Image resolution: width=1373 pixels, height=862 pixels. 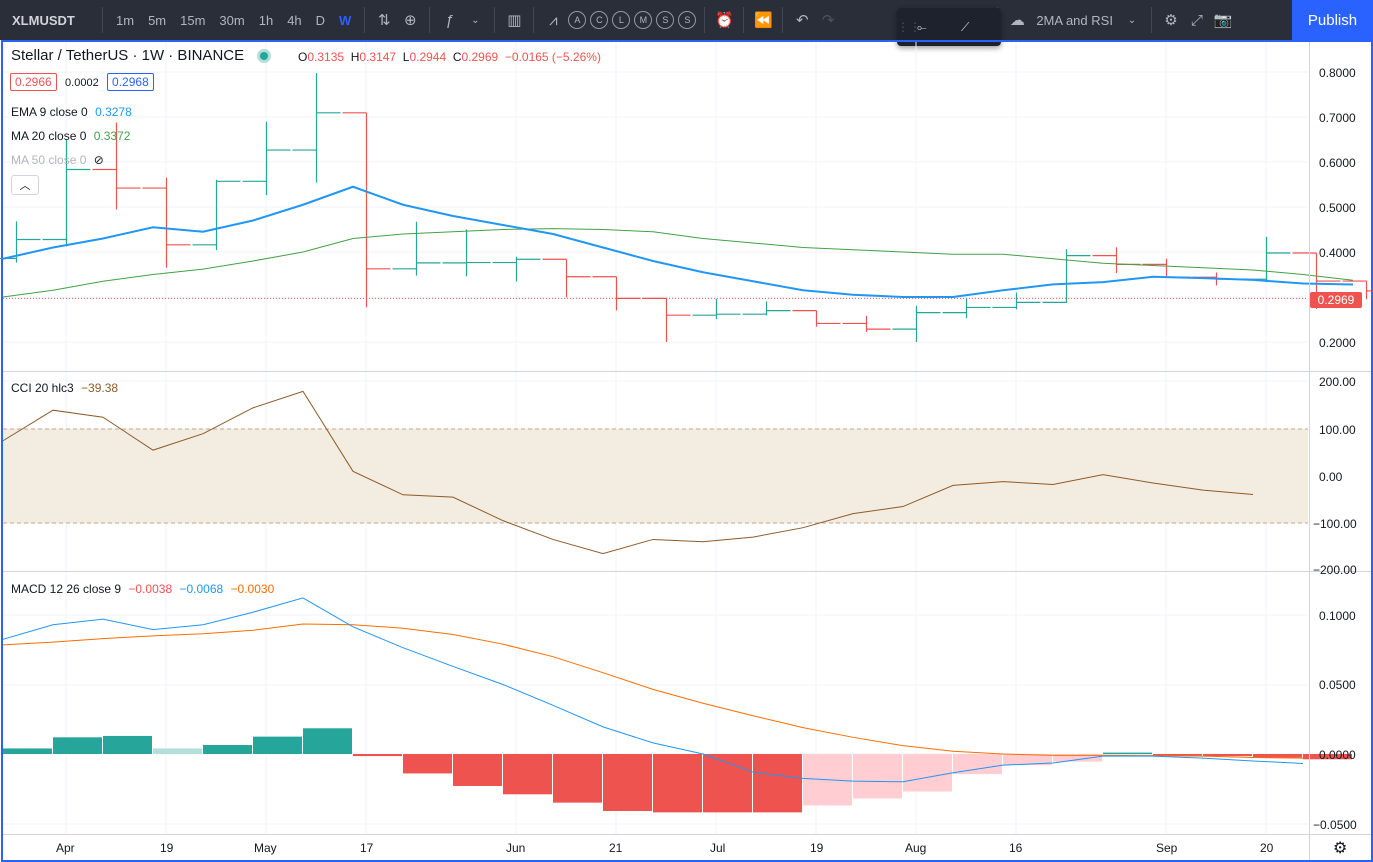 What do you see at coordinates (367, 848) in the screenshot?
I see `time-axis-label: 17` at bounding box center [367, 848].